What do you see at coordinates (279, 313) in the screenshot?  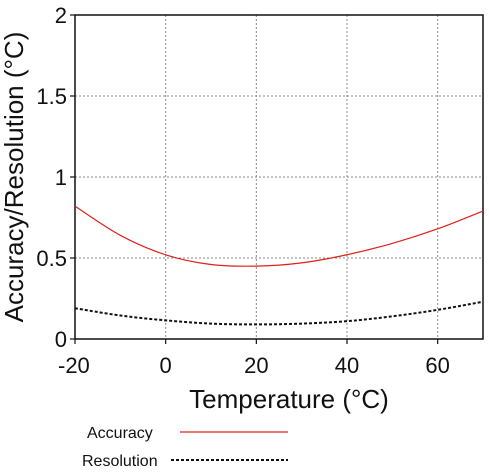 I see `series-line-resolution` at bounding box center [279, 313].